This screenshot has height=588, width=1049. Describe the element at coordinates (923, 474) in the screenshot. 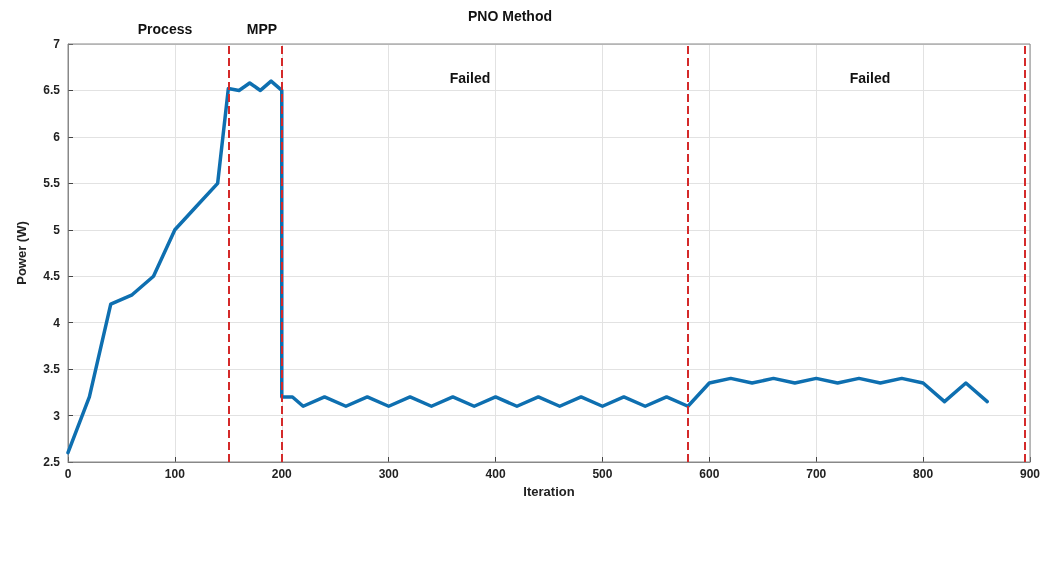

I see `x-tick-label: 800` at that location.